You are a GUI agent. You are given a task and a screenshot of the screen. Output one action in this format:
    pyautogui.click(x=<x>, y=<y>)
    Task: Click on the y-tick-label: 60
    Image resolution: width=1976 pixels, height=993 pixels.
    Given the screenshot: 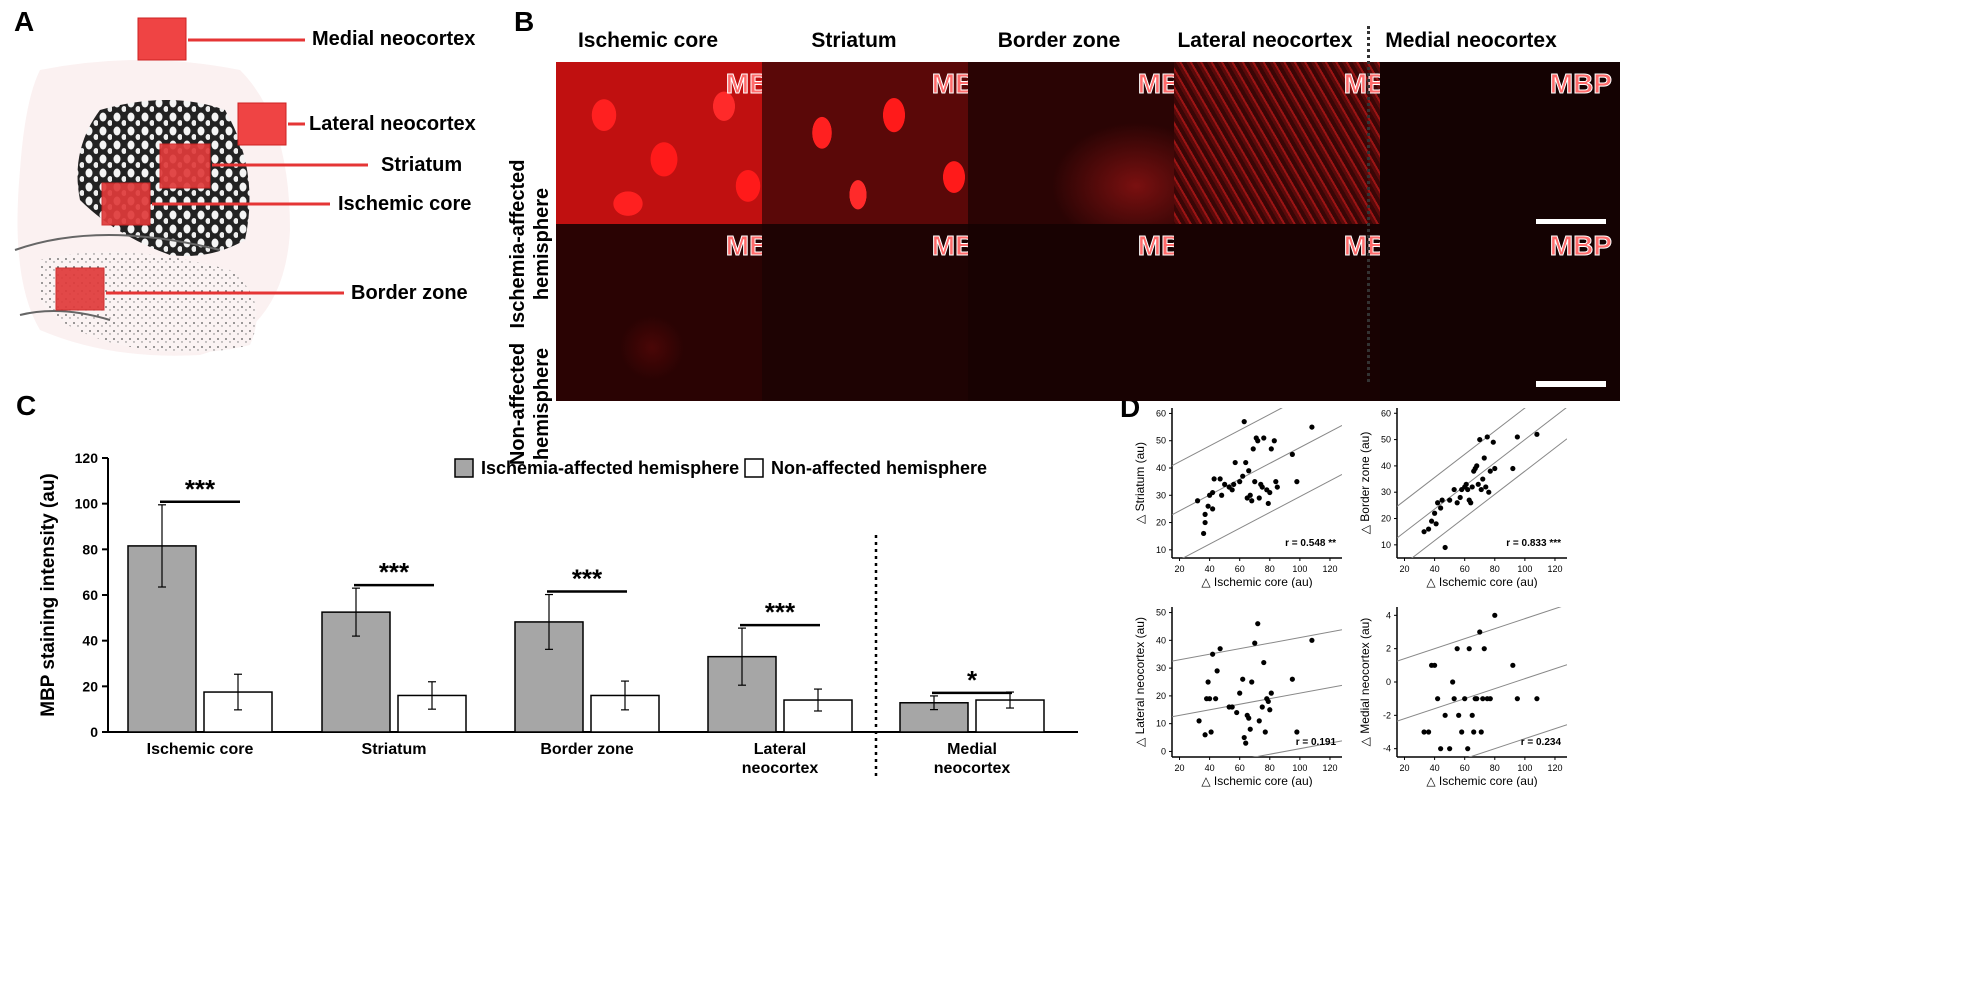 What is the action you would take?
    pyautogui.click(x=90, y=595)
    